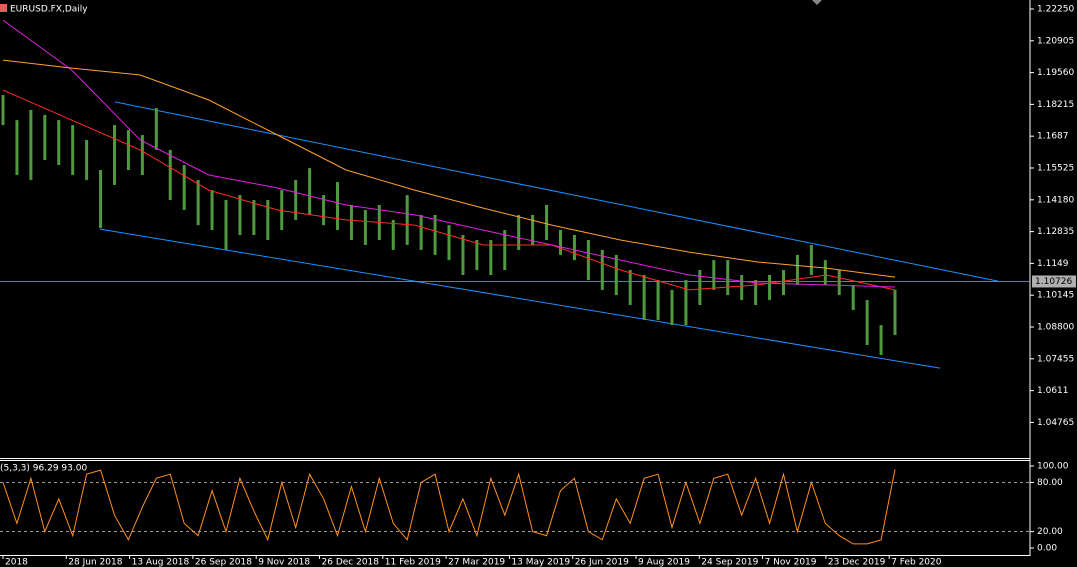 The width and height of the screenshot is (1077, 567). Describe the element at coordinates (817, 2) in the screenshot. I see `shift-marker` at that location.